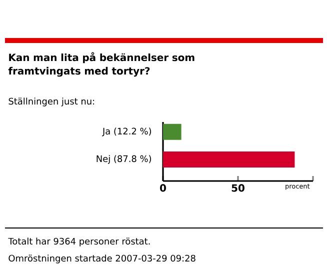  Describe the element at coordinates (127, 132) in the screenshot. I see `y-tick-label: Ja (12.2 %)` at that location.